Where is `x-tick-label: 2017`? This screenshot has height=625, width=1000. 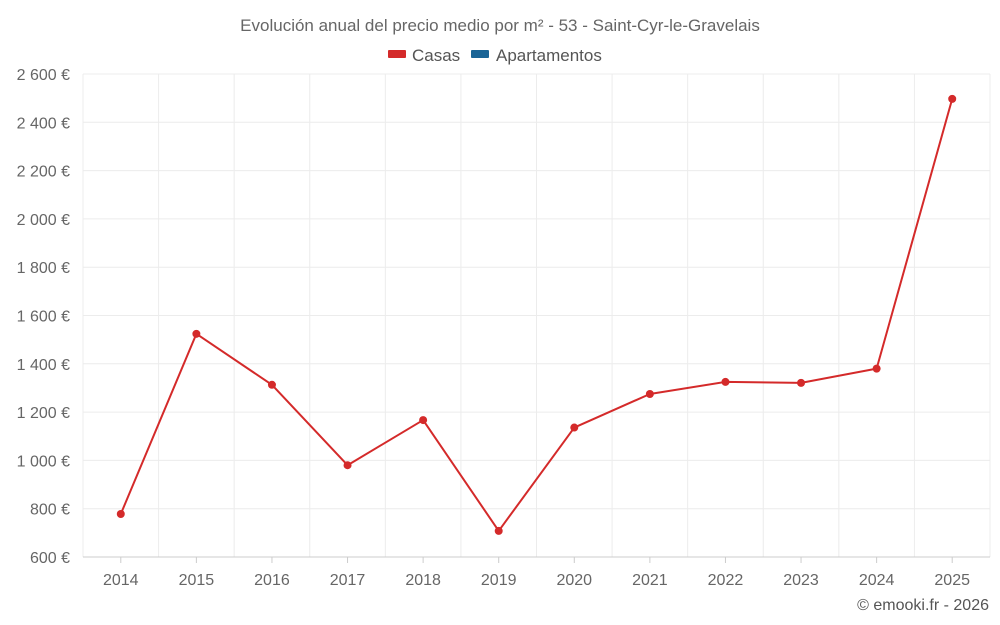
x-tick-label: 2017 is located at coordinates (348, 580).